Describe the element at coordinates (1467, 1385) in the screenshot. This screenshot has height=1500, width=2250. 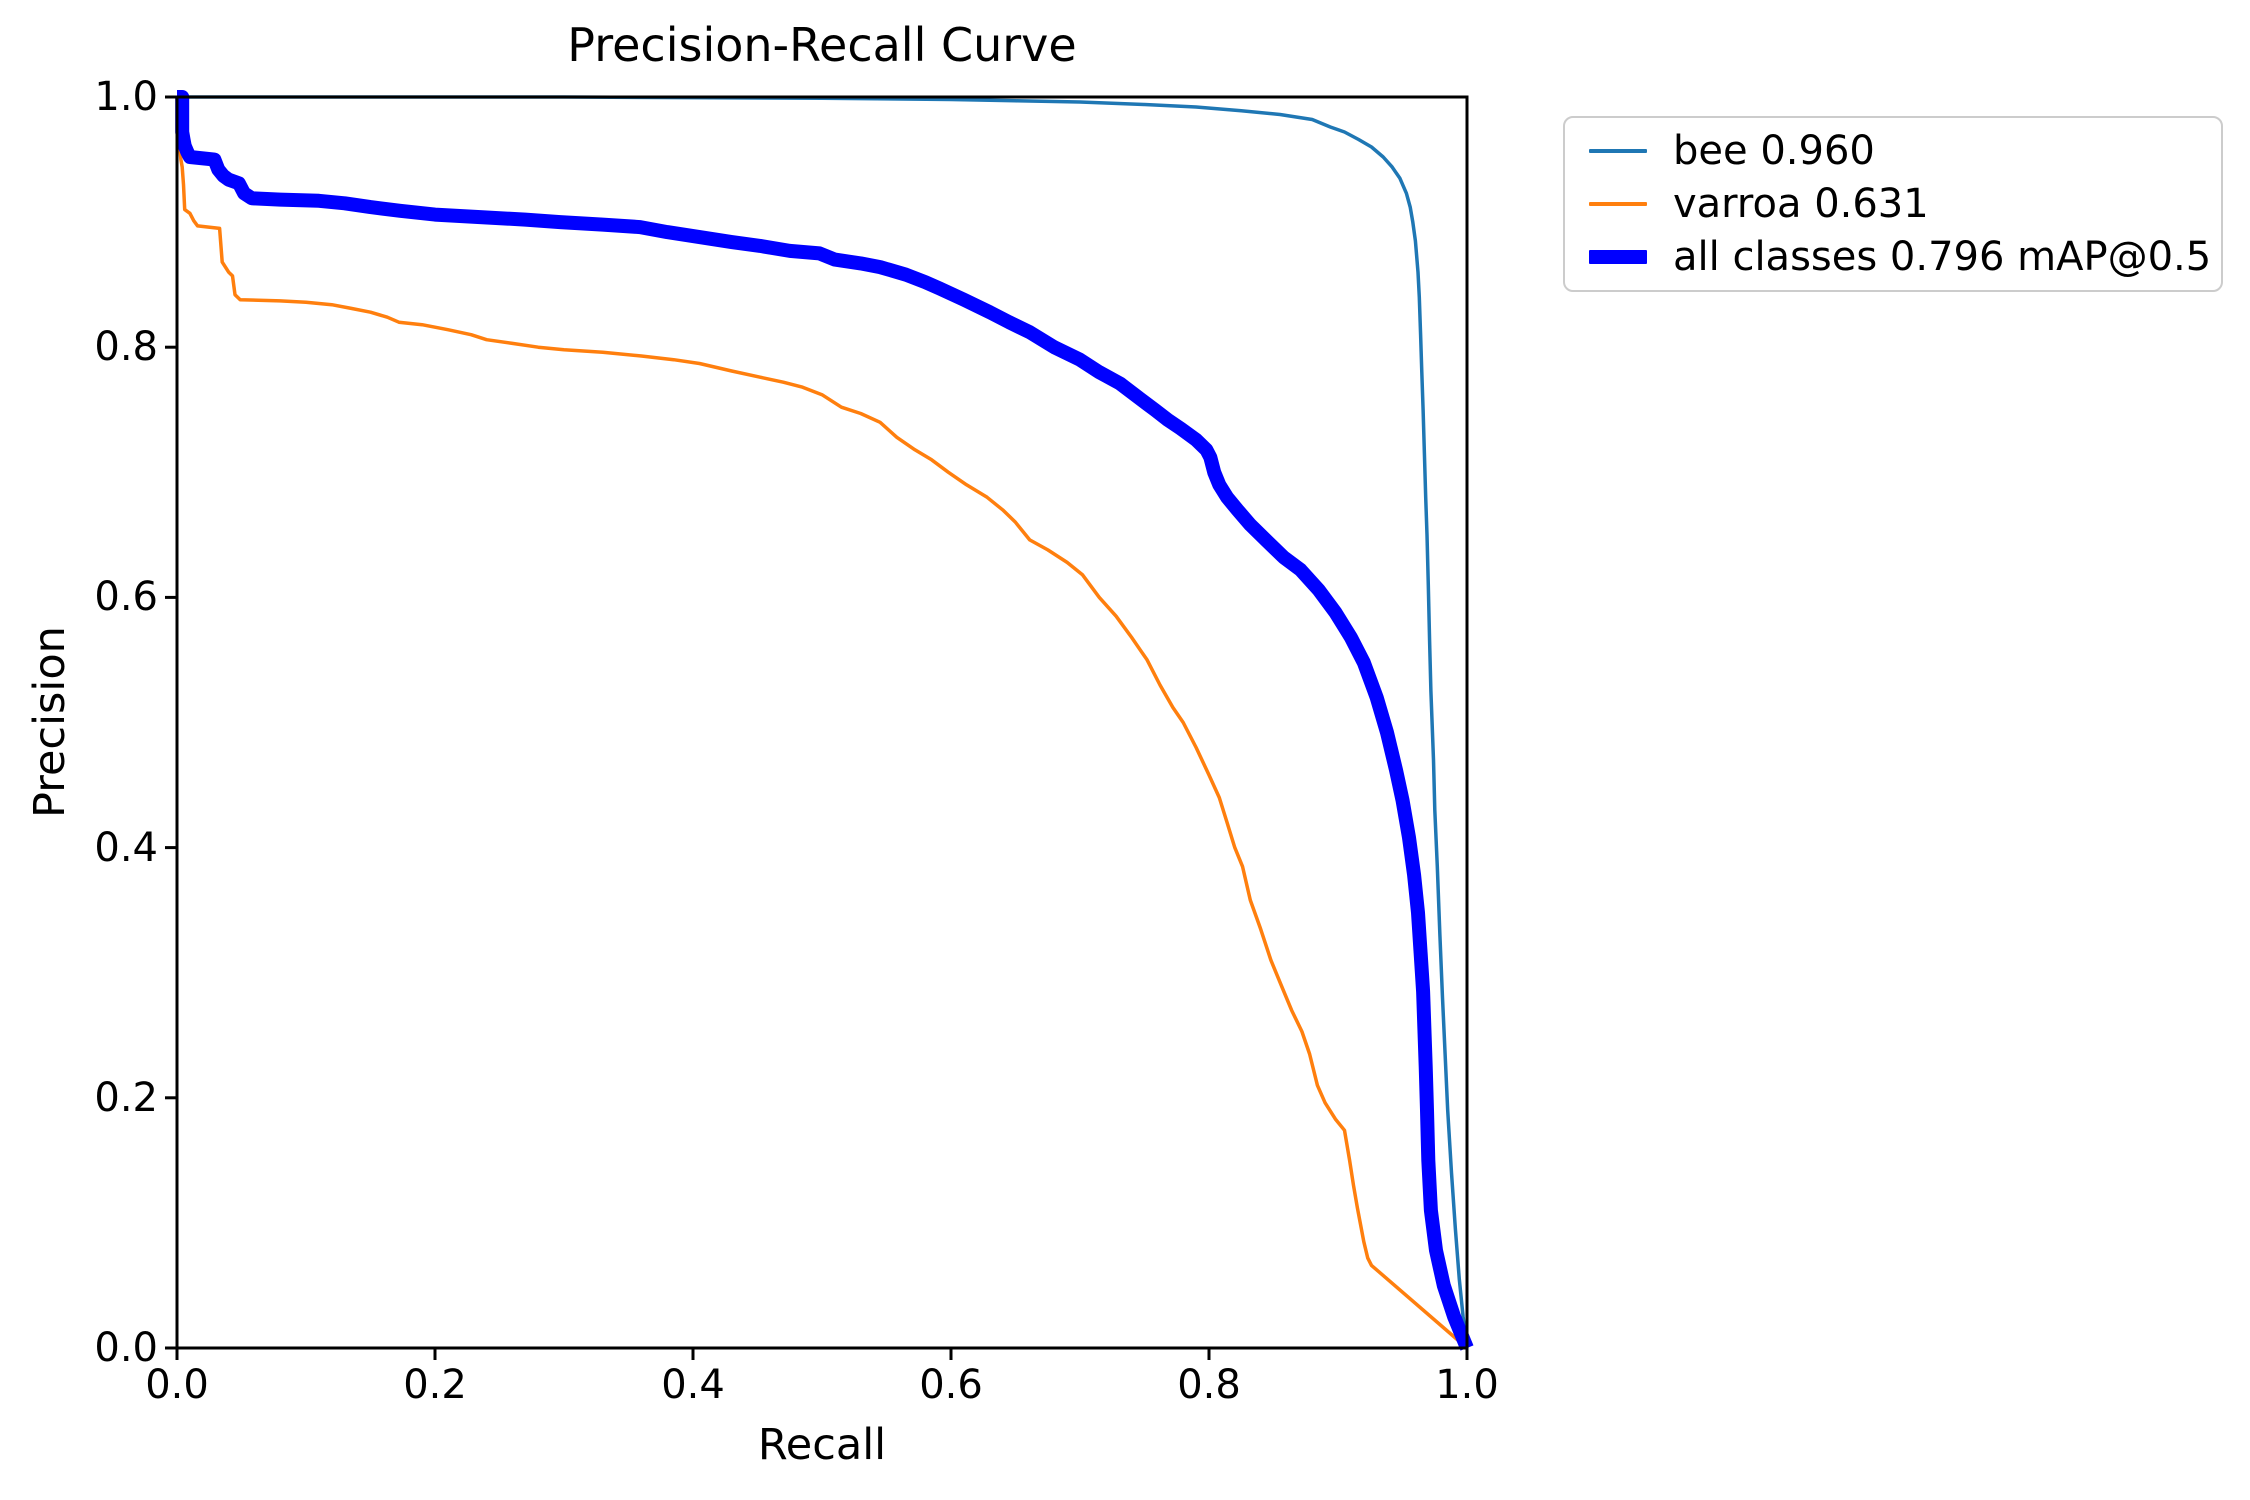
I see `x-tick-label: 1.0` at that location.